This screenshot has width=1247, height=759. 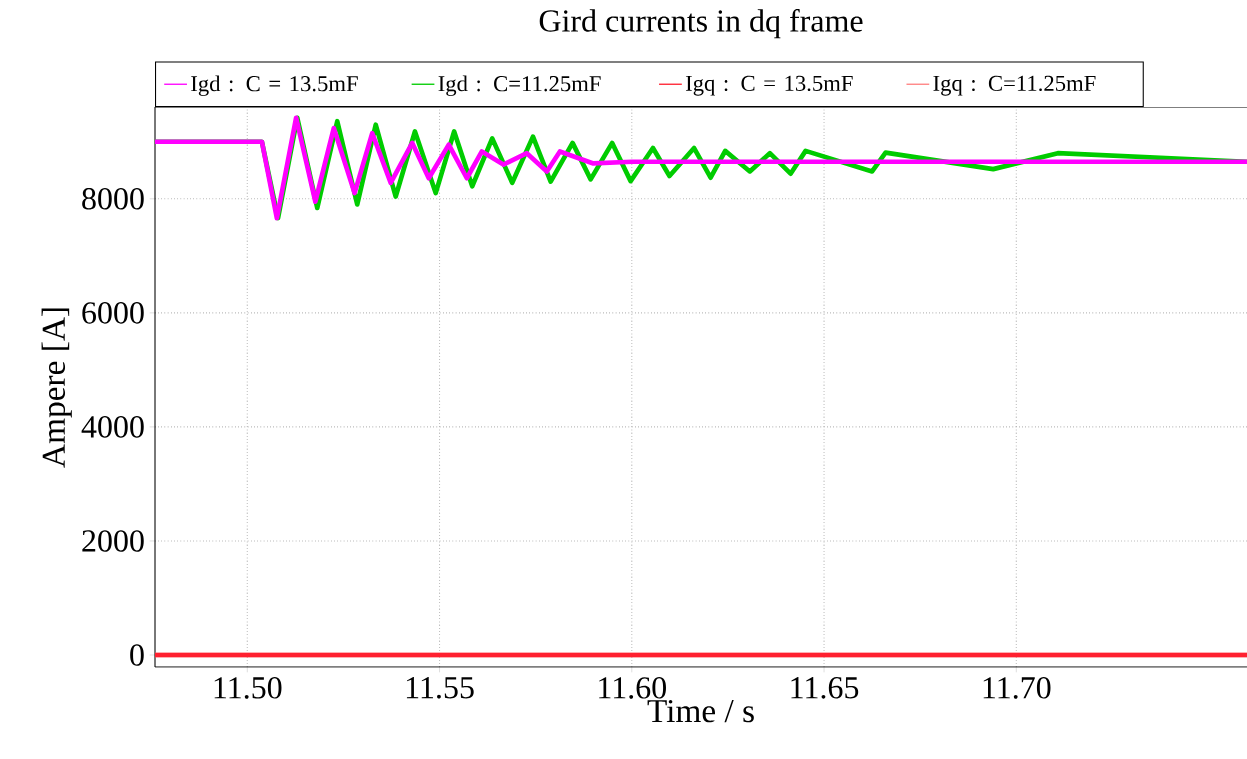 I want to click on x-tick-label: 11.50, so click(x=248, y=688).